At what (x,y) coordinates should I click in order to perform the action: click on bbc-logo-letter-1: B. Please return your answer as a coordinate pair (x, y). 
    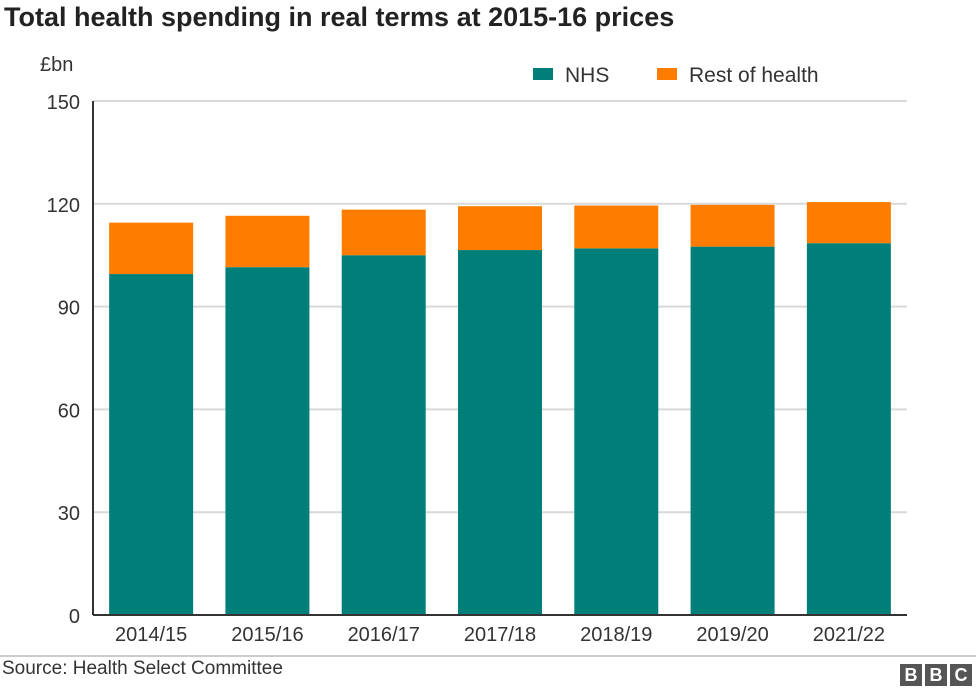
    Looking at the image, I should click on (911, 675).